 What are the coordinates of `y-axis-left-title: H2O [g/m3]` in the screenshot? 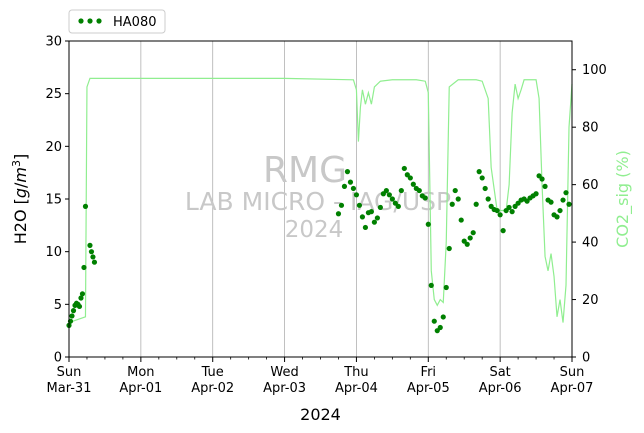 It's located at (20, 199).